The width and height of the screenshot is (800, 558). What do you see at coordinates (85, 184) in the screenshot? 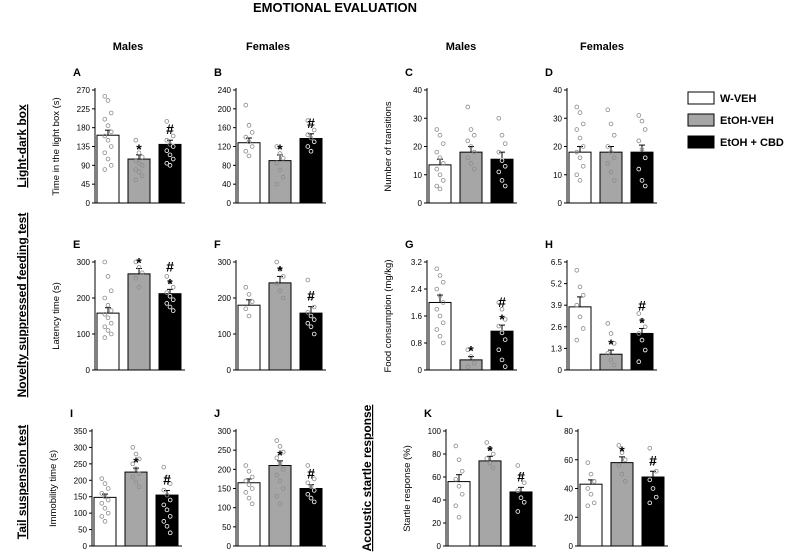
I see `panel-a-tick-label: 45` at bounding box center [85, 184].